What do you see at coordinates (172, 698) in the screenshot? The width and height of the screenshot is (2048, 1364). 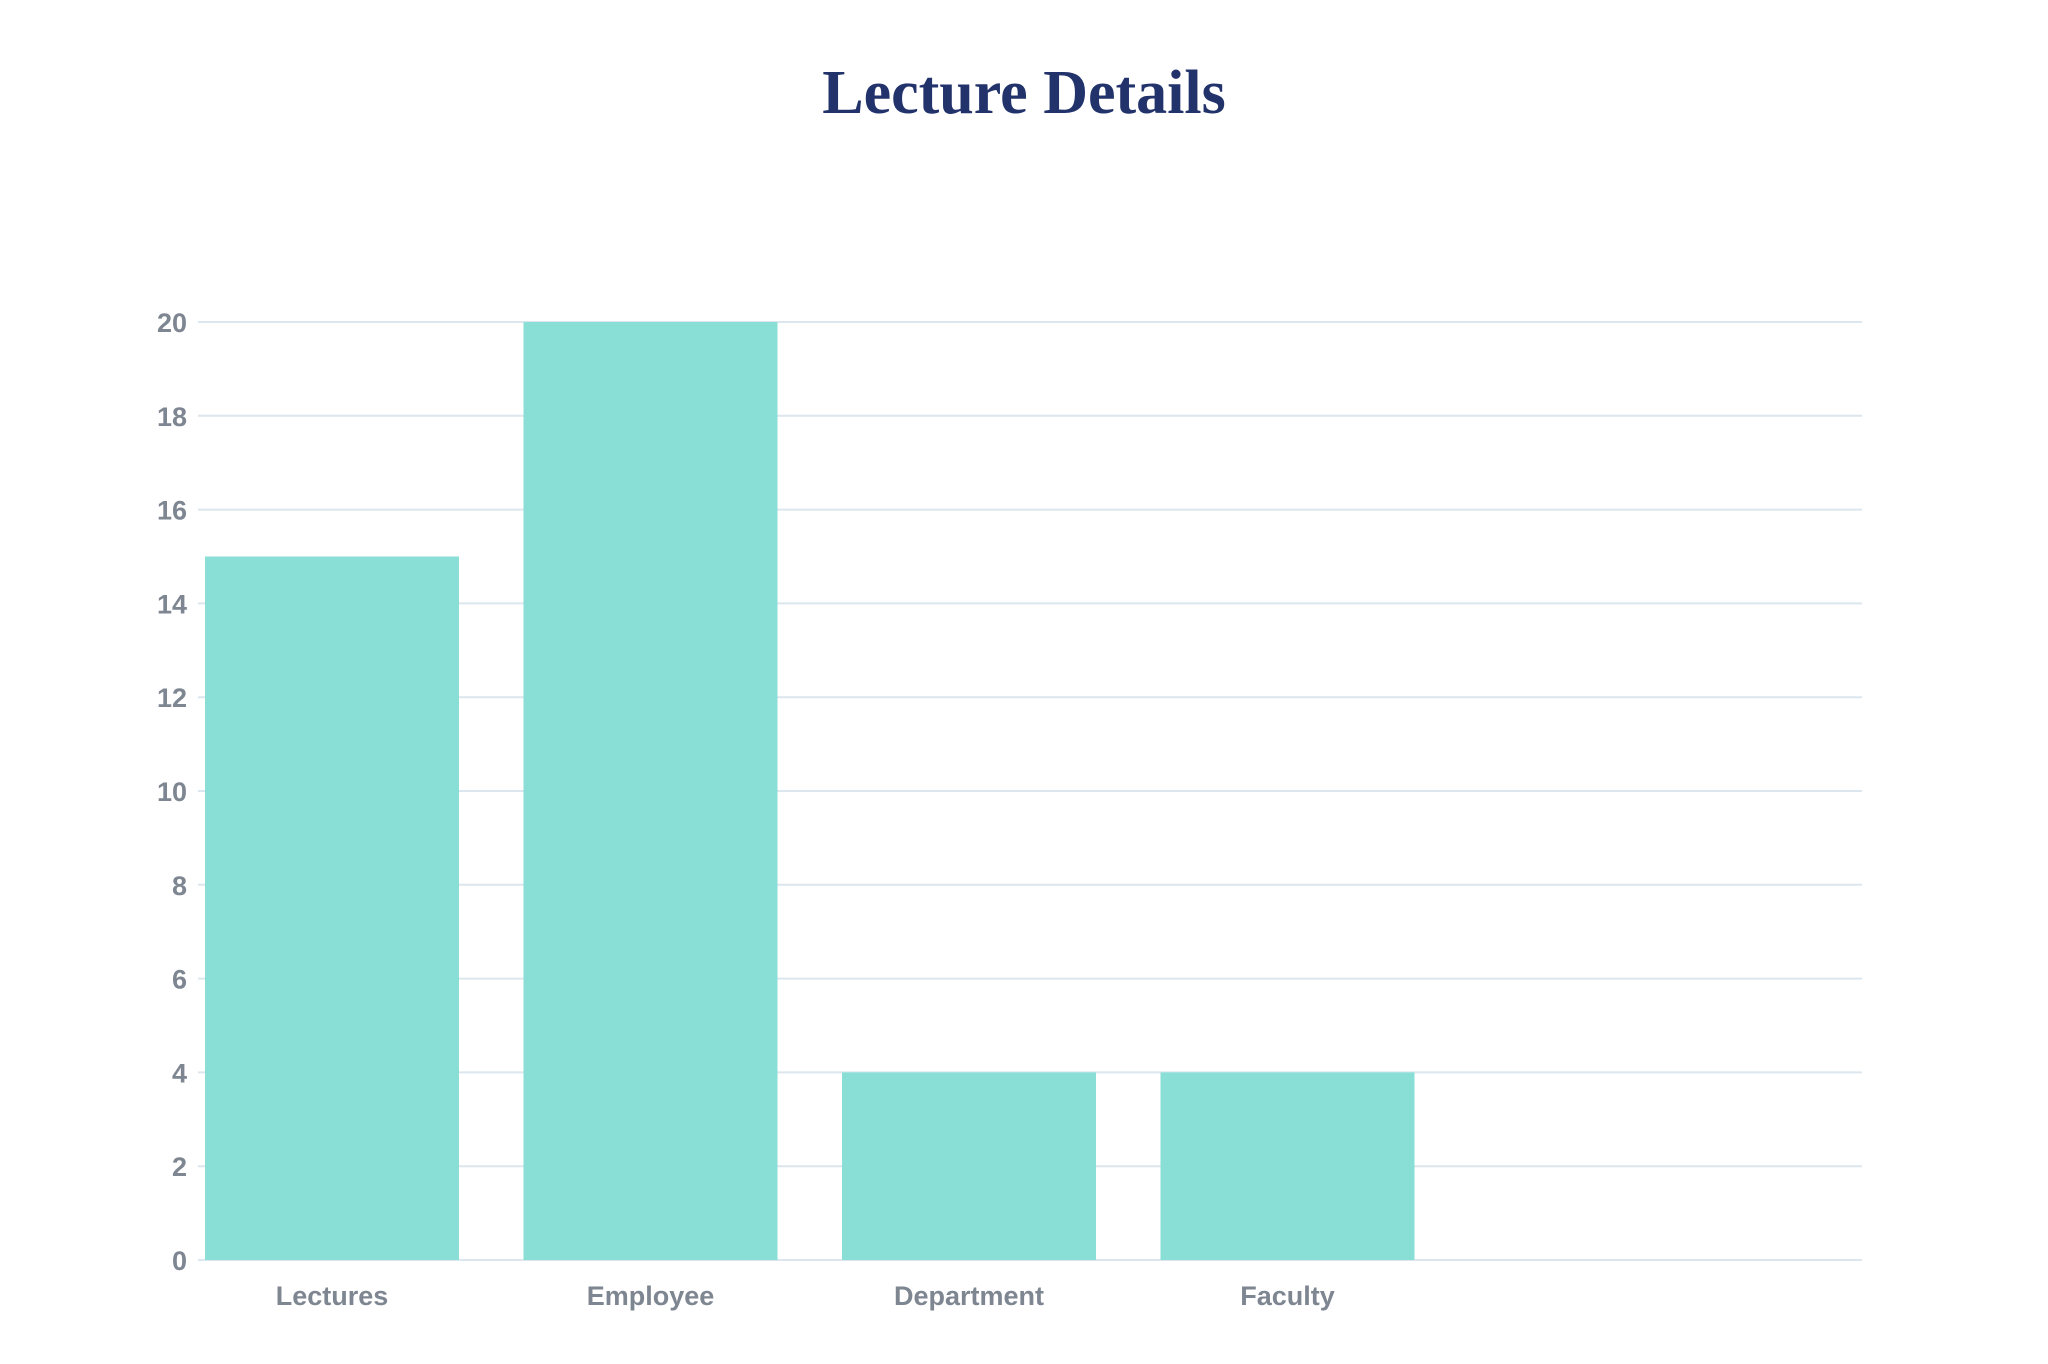 I see `y-tick-label: 12` at bounding box center [172, 698].